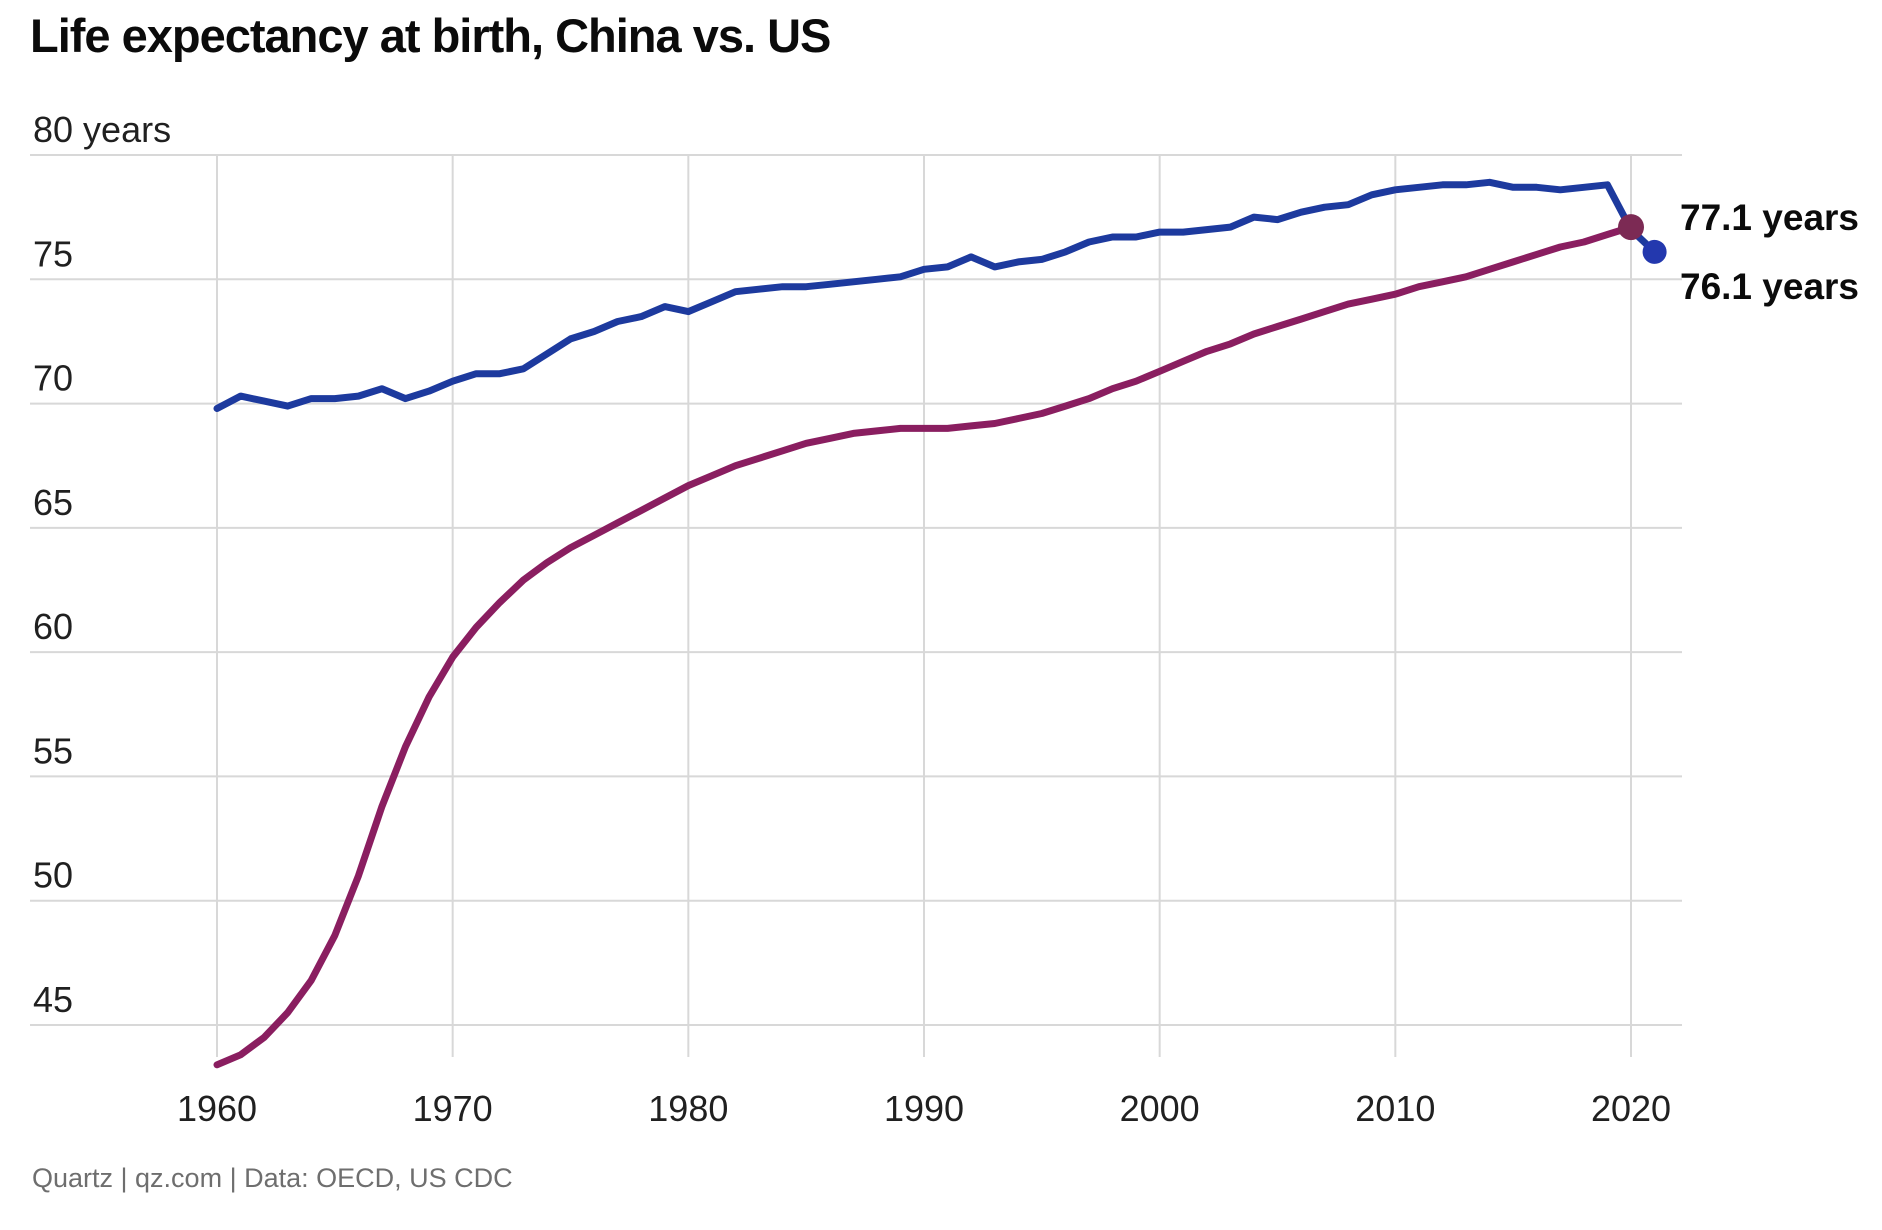 This screenshot has width=1882, height=1230. What do you see at coordinates (1770, 286) in the screenshot?
I see `us-end-label: 76.1 years` at bounding box center [1770, 286].